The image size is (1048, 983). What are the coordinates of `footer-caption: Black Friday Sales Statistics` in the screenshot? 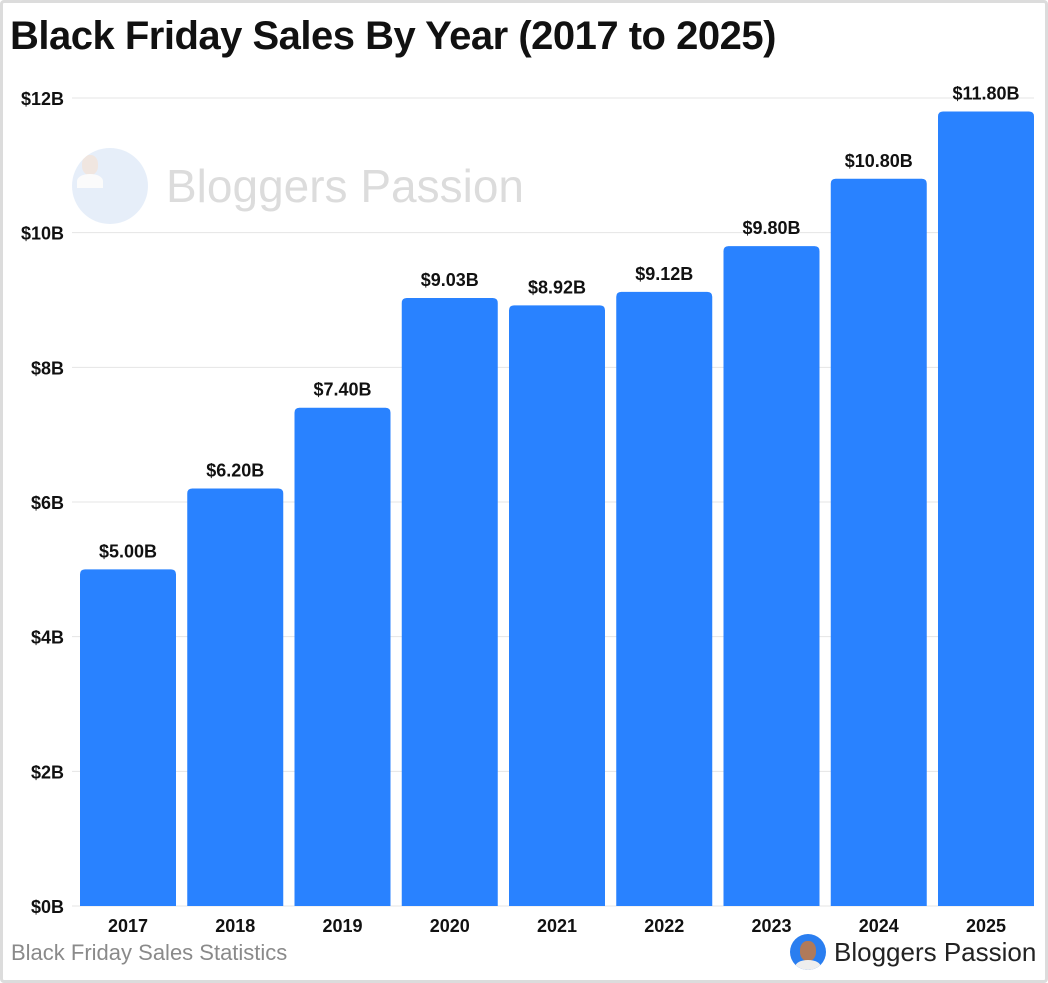 It's located at (149, 952).